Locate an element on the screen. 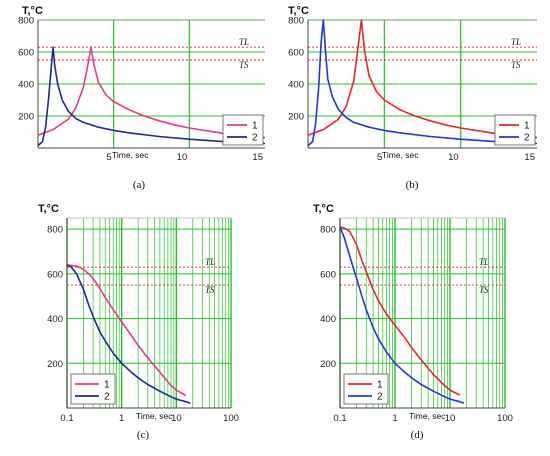  panel-caption: (d) is located at coordinates (417, 435).